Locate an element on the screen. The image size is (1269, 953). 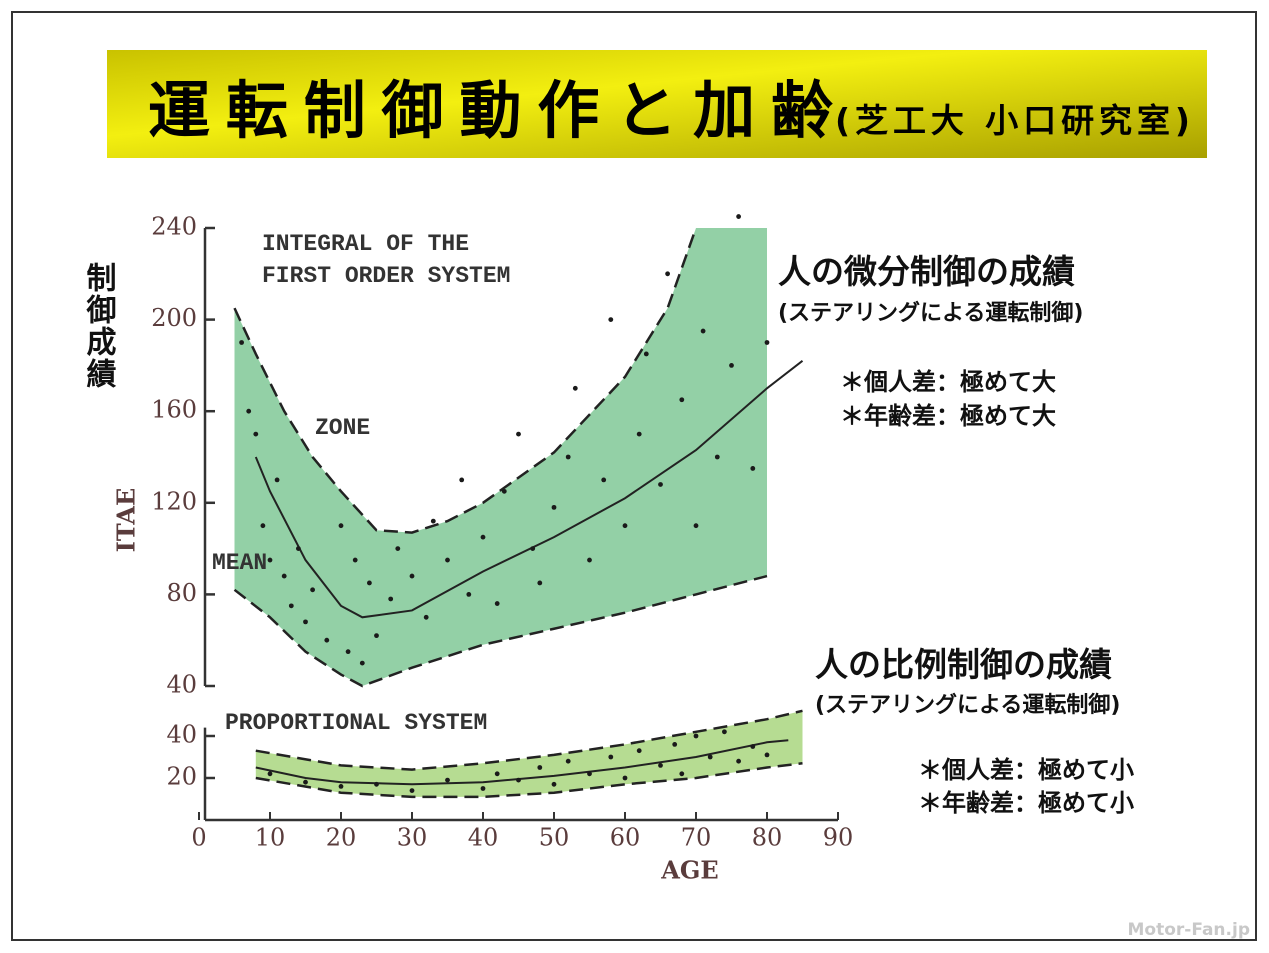
y-tick-label: 80 is located at coordinates (181, 593).